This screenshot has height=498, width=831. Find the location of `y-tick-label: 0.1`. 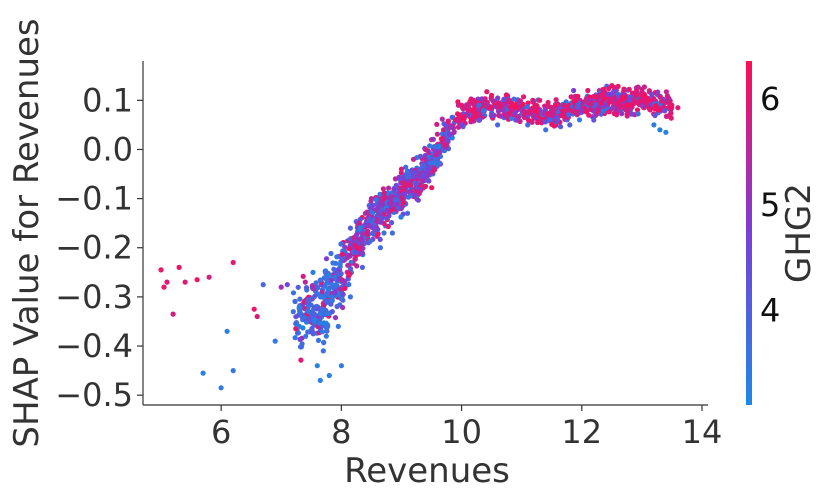

y-tick-label: 0.1 is located at coordinates (107, 100).